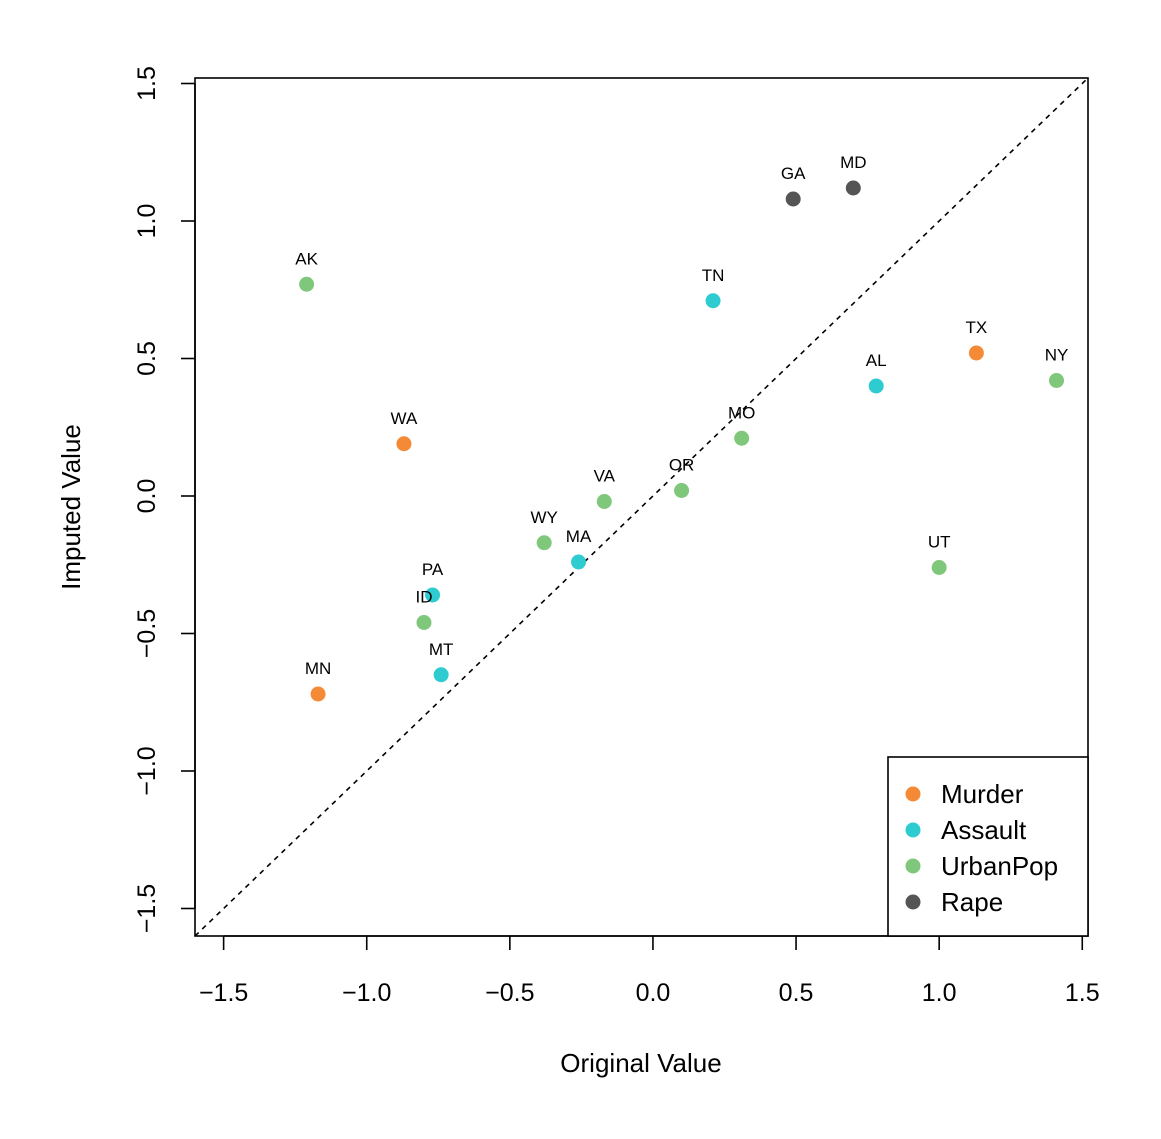 The height and width of the screenshot is (1139, 1161). What do you see at coordinates (640, 1063) in the screenshot?
I see `x-axis-title: Original Value` at bounding box center [640, 1063].